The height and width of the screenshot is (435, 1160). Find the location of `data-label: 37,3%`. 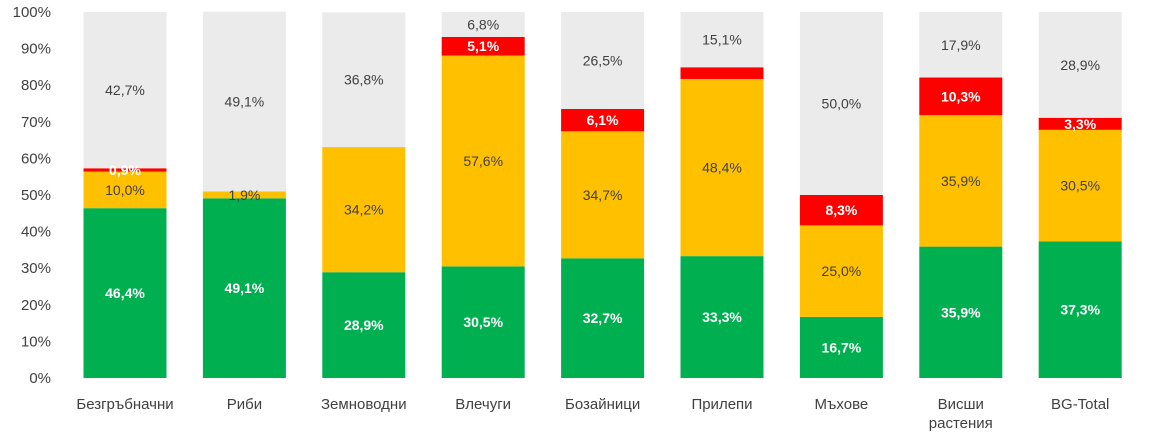

data-label: 37,3% is located at coordinates (1080, 310).